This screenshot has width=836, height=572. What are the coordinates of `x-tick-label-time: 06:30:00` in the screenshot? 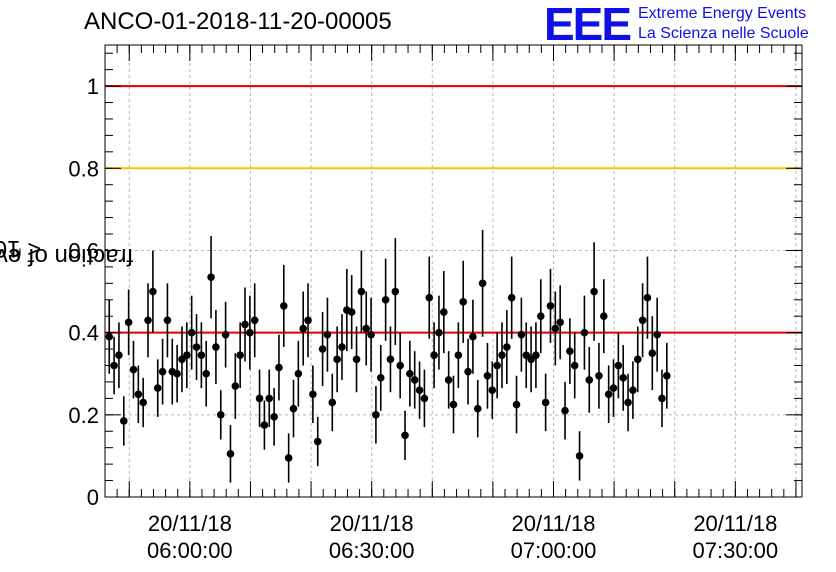 It's located at (372, 550).